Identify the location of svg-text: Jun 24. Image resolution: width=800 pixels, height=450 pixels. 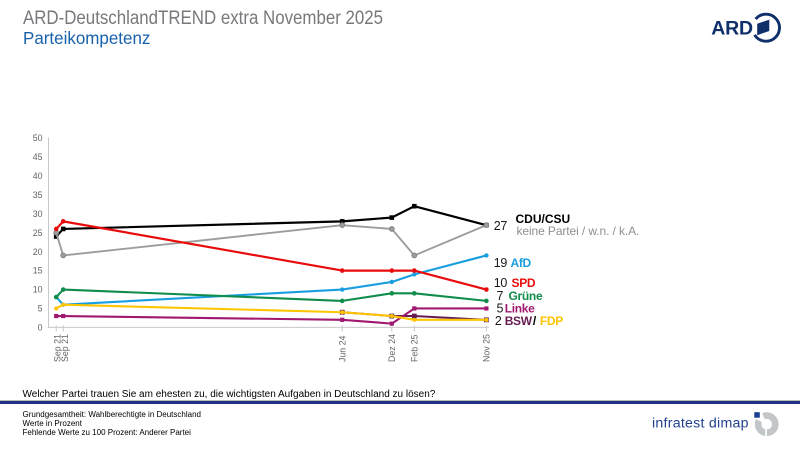
(342, 348).